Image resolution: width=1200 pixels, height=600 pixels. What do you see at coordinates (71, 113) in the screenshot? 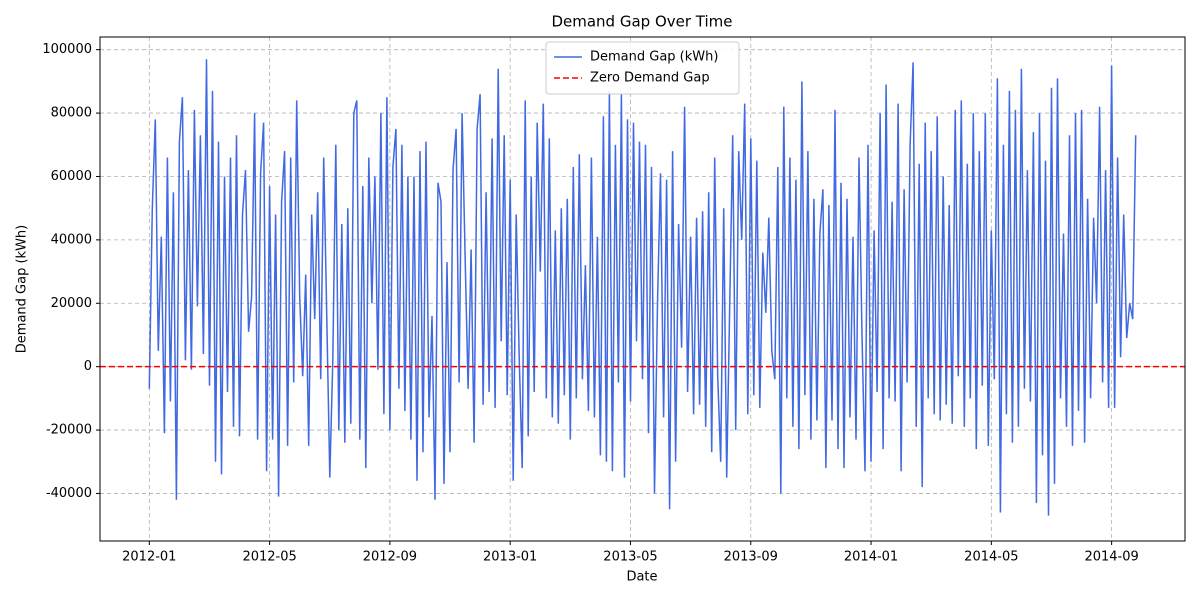
I see `y-tick-label: 80000` at bounding box center [71, 113].